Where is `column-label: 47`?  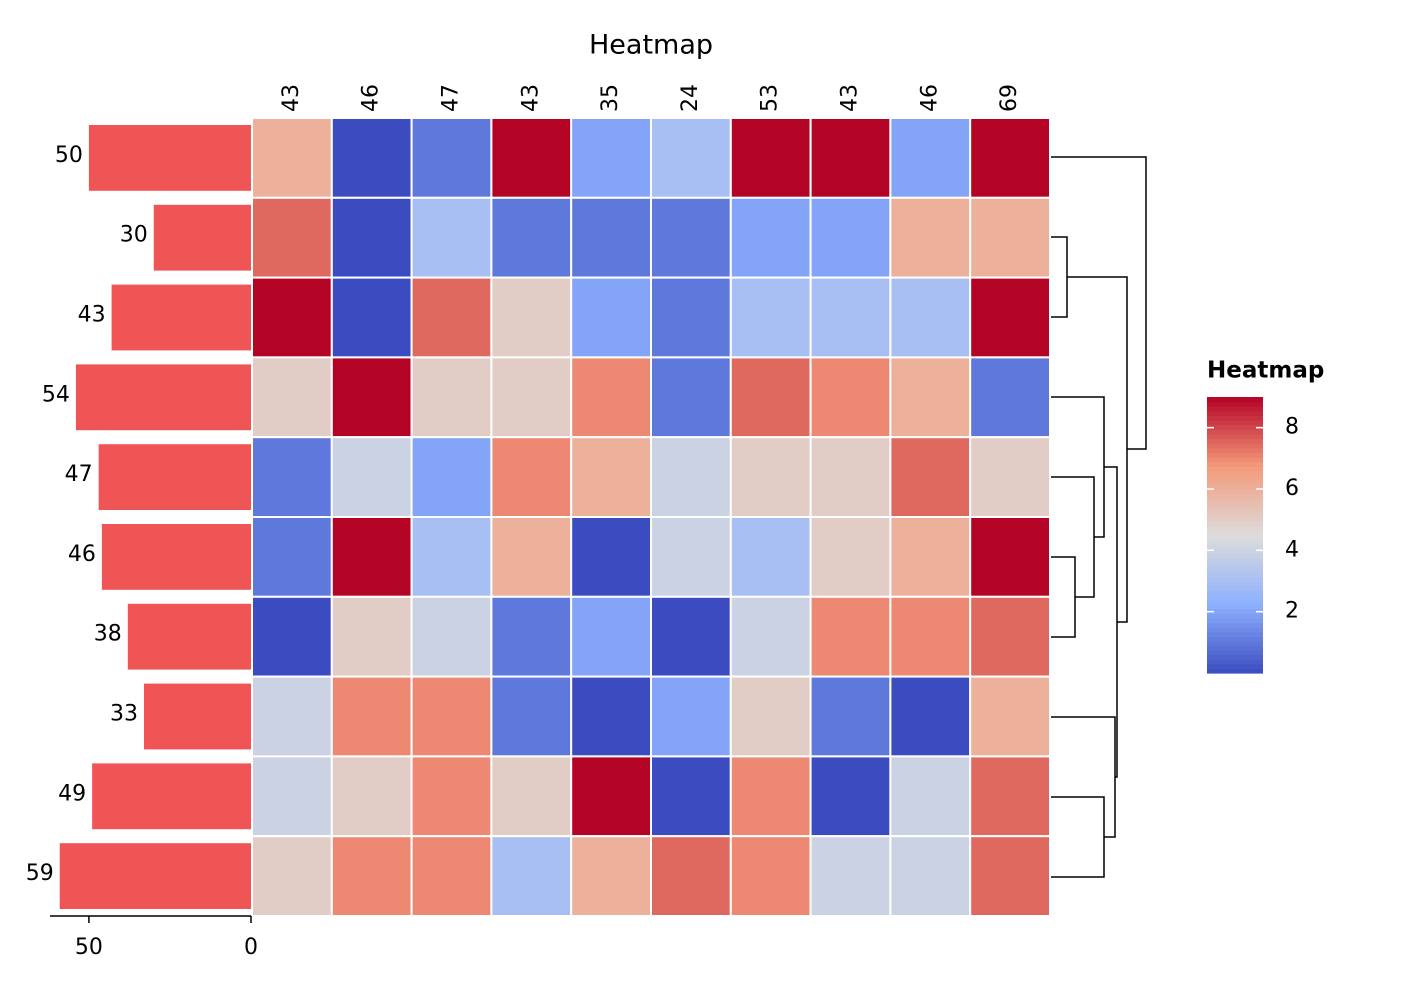
column-label: 47 is located at coordinates (451, 98).